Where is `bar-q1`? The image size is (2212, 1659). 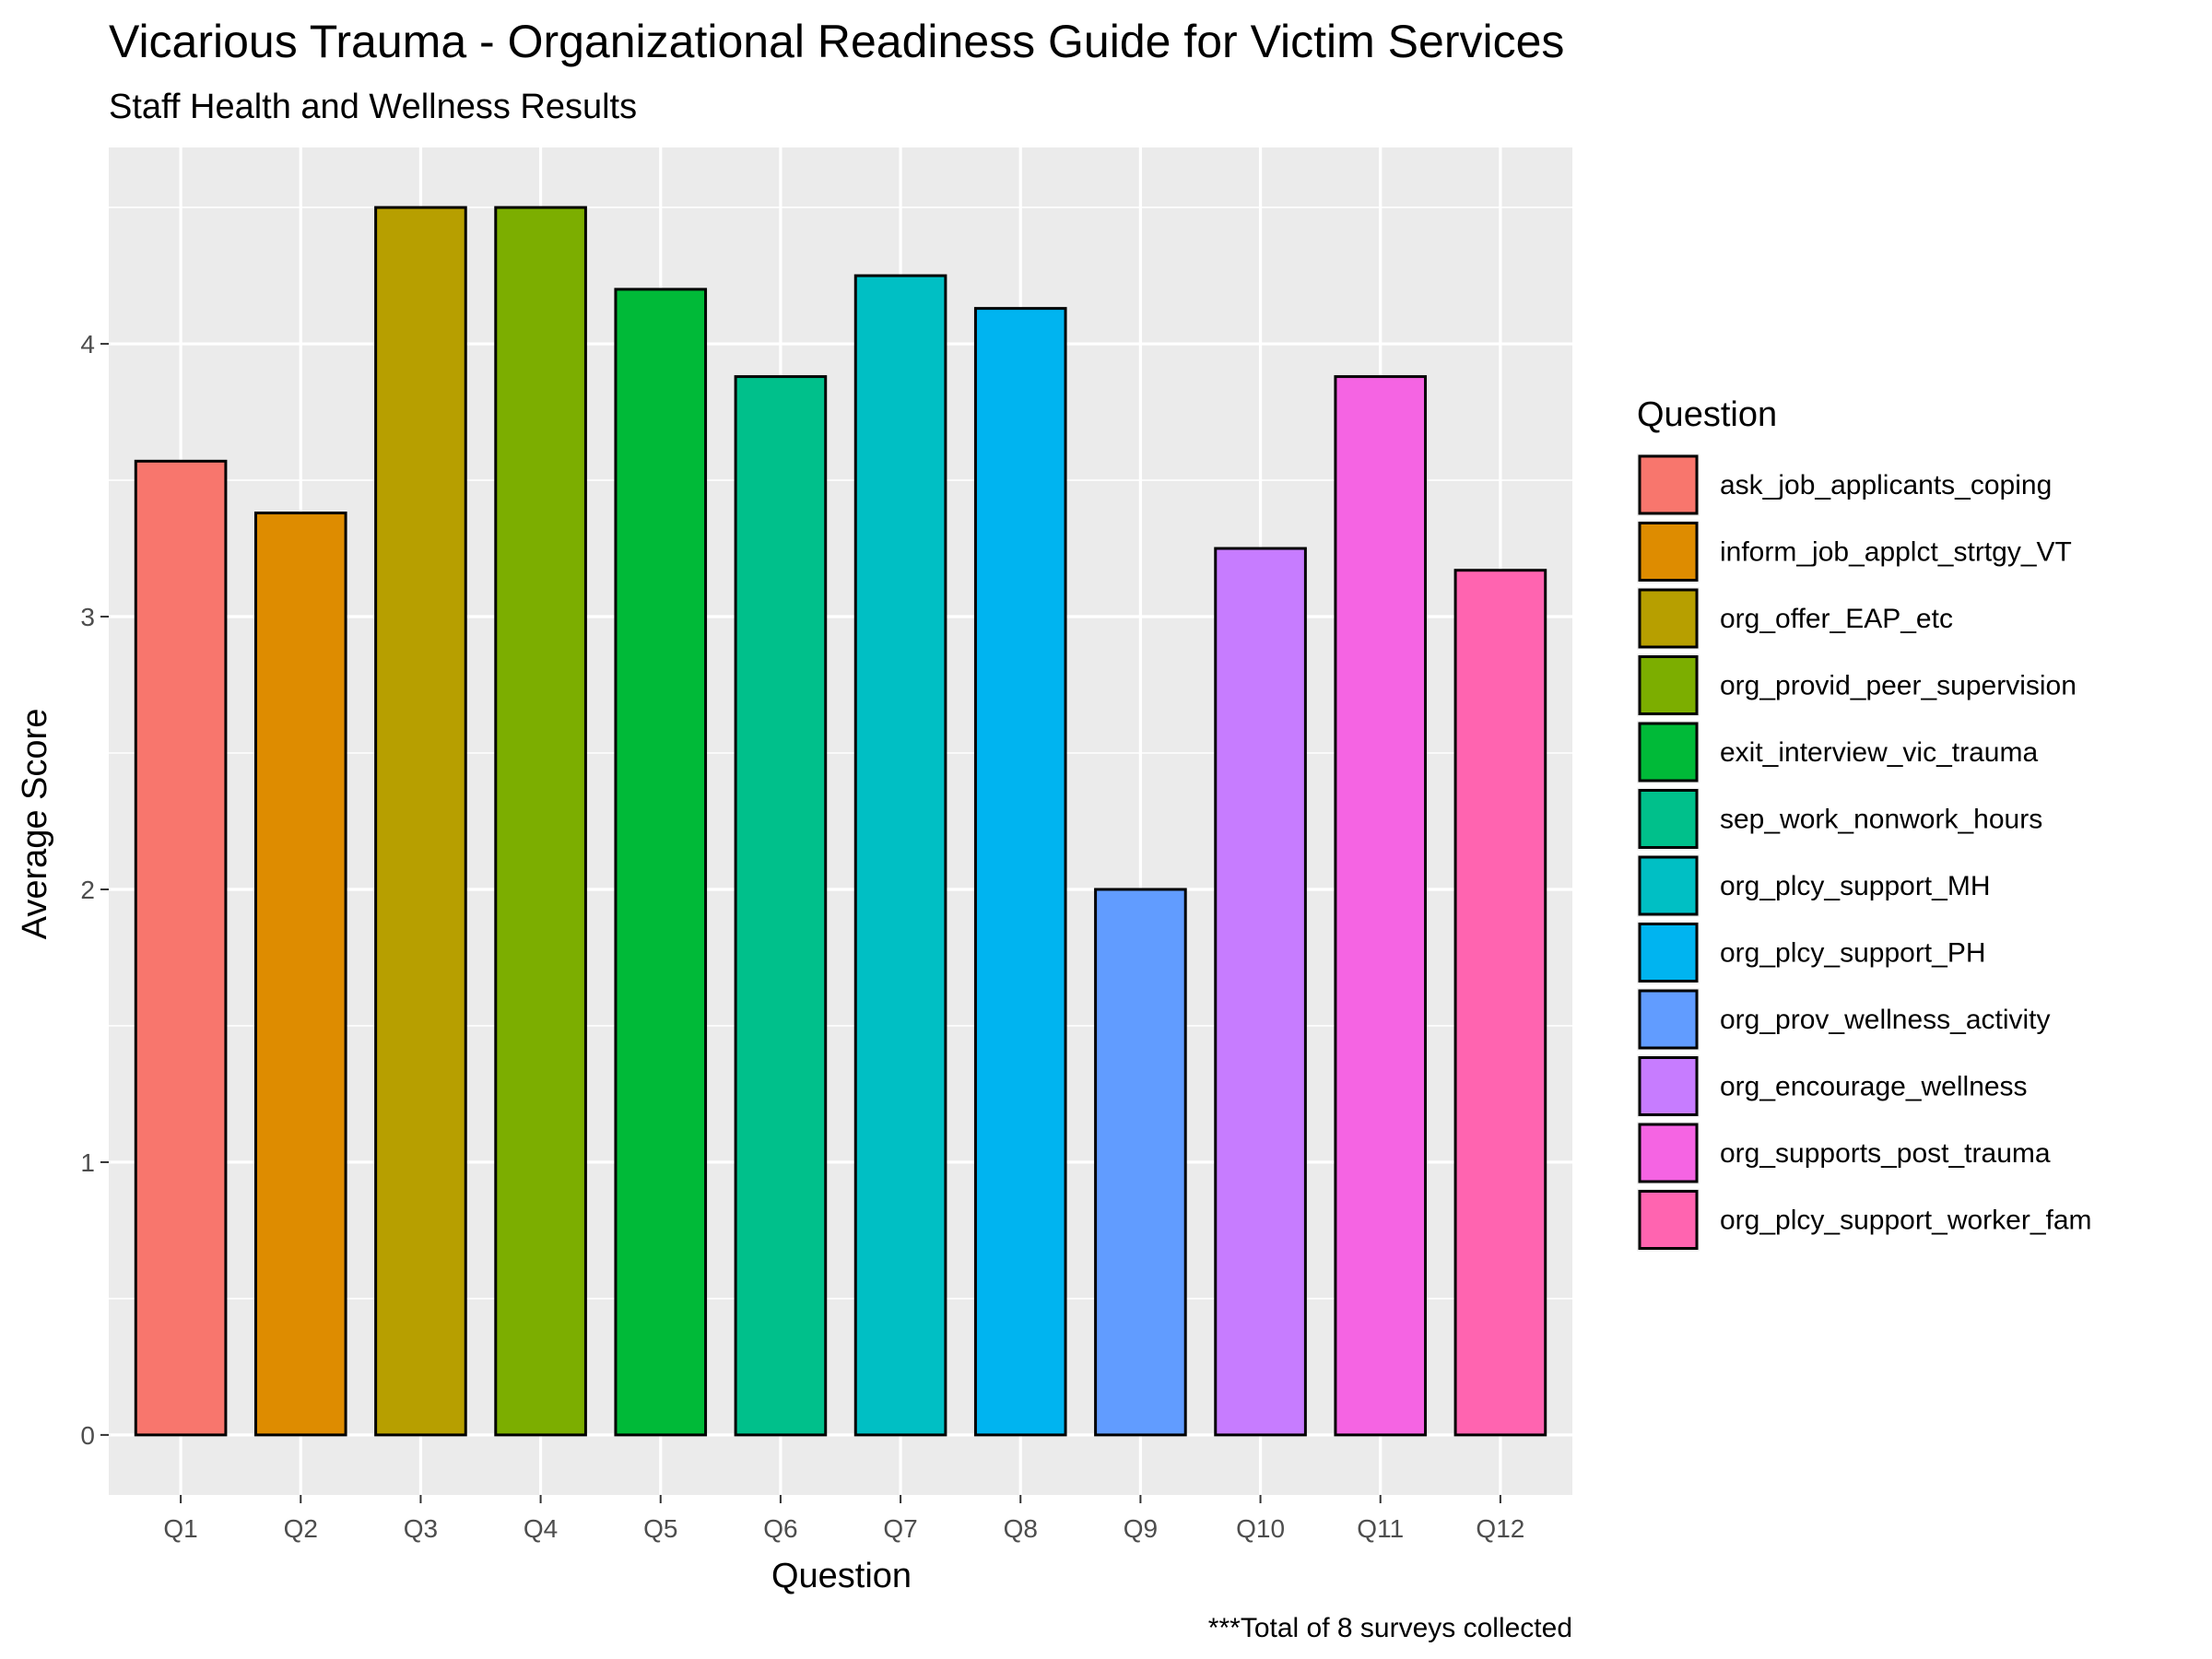
bar-q1 is located at coordinates (181, 948).